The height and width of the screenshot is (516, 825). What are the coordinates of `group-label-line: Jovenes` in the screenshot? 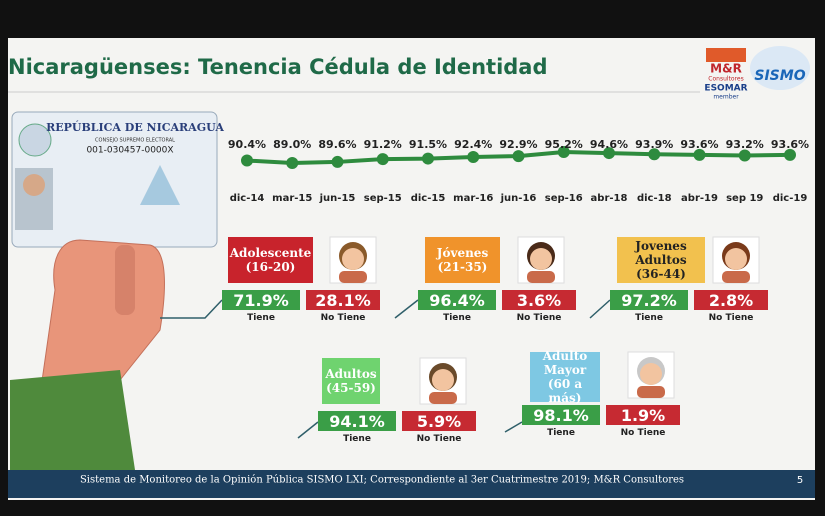 It's located at (661, 246).